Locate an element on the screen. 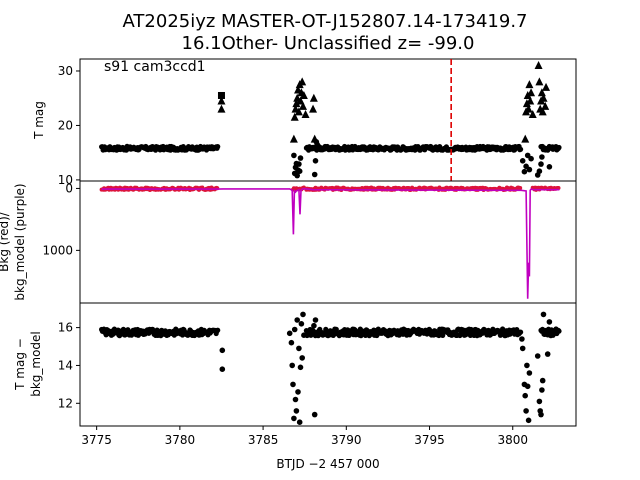 The image size is (640, 480). panel-bkg-ytick-label: 1000 is located at coordinates (57, 250).